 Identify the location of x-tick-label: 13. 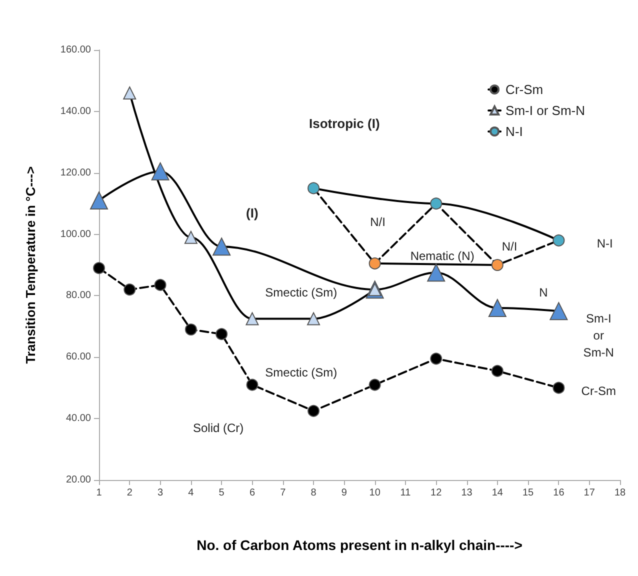
(467, 493).